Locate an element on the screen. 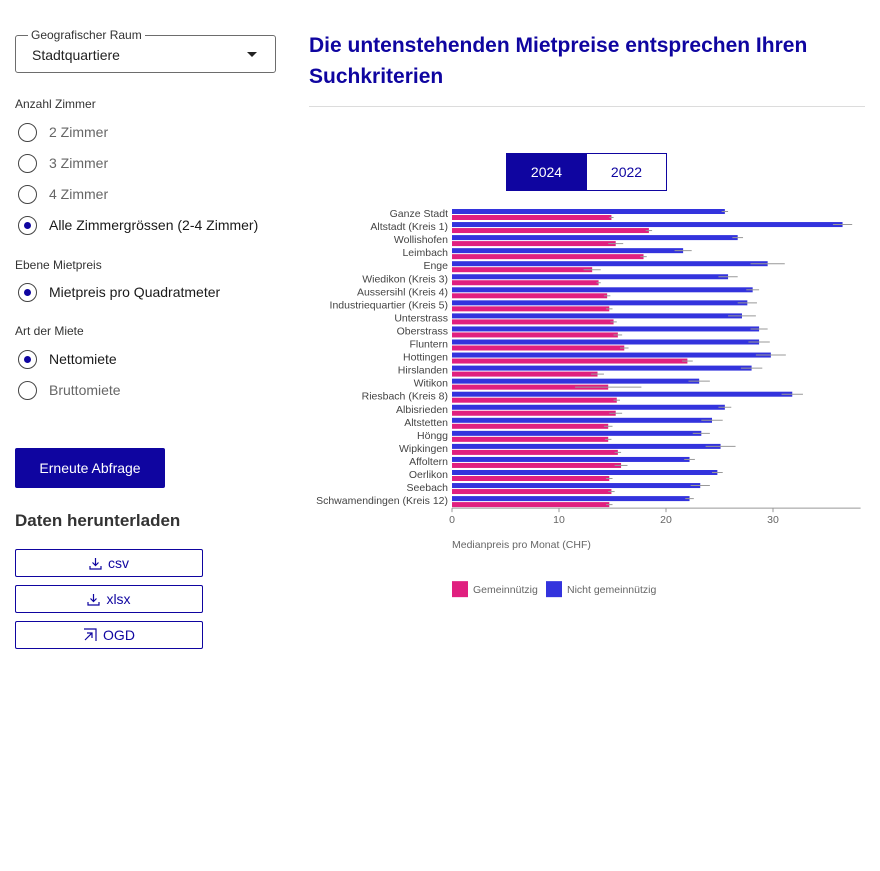  ogd-label: OGD is located at coordinates (119, 635).